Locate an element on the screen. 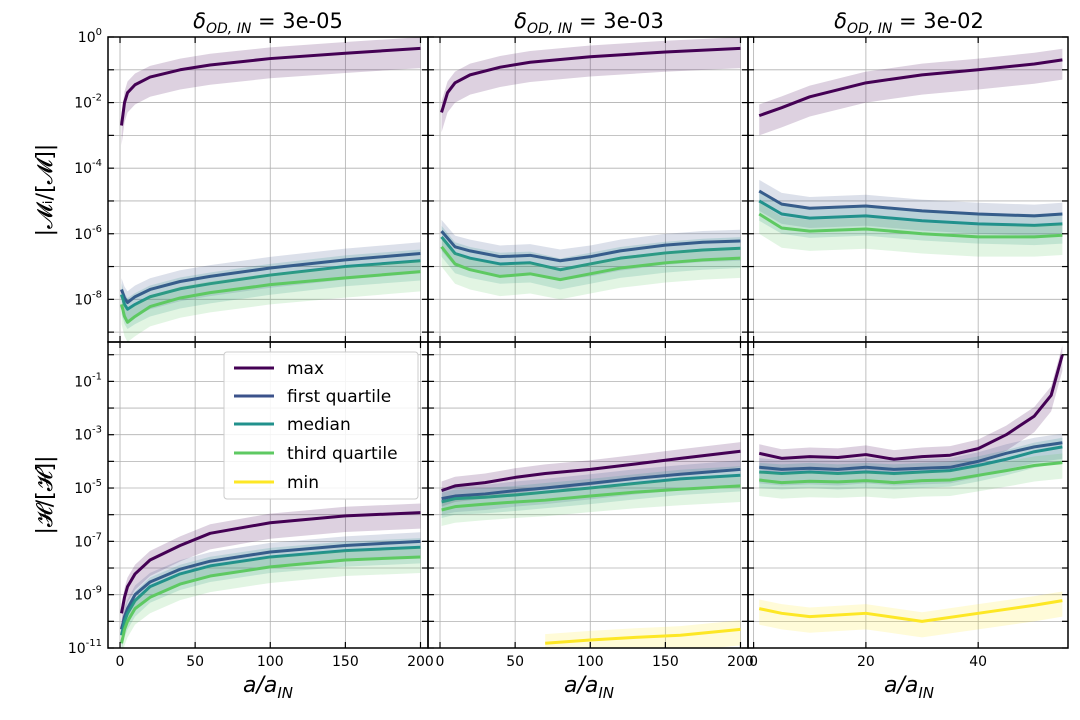 This screenshot has height=720, width=1080. panel-top-right is located at coordinates (908, 189).